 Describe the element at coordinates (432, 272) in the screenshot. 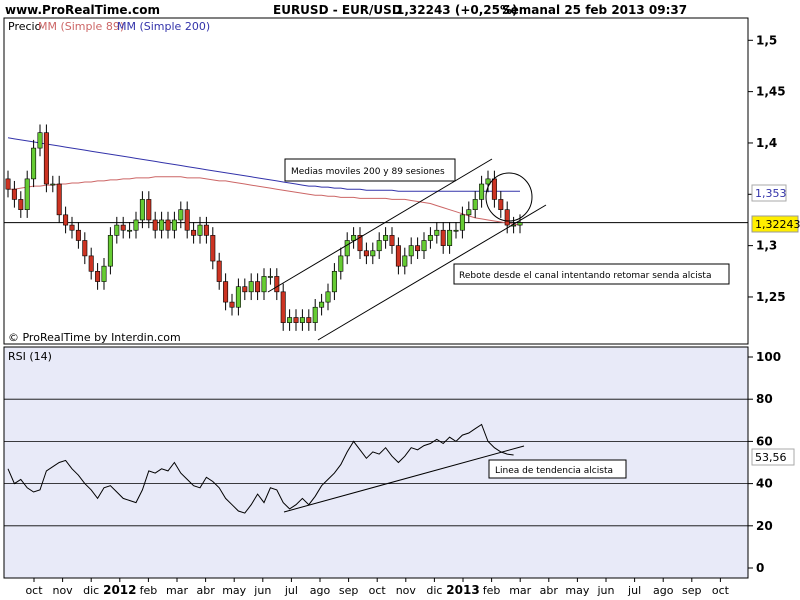

I see `channel-lower-line` at that location.